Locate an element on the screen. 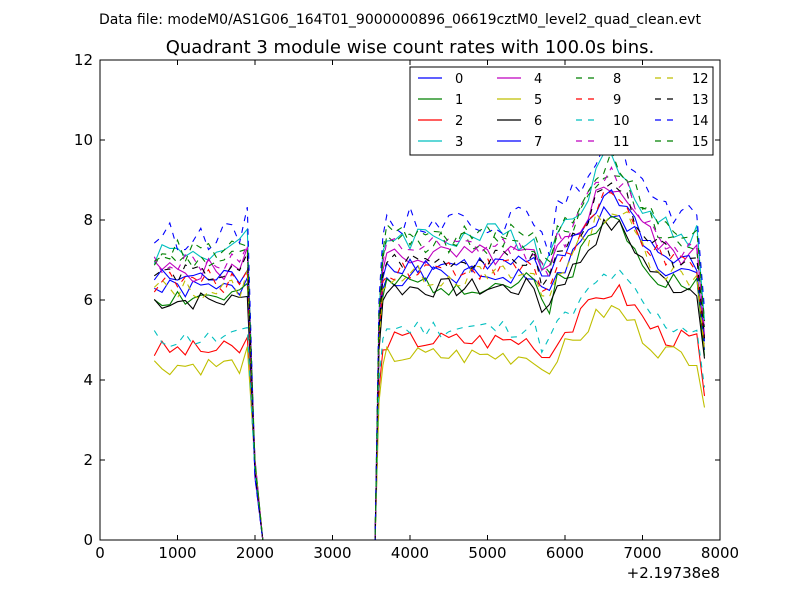 The height and width of the screenshot is (600, 800). legend-label-7: 7 is located at coordinates (538, 142).